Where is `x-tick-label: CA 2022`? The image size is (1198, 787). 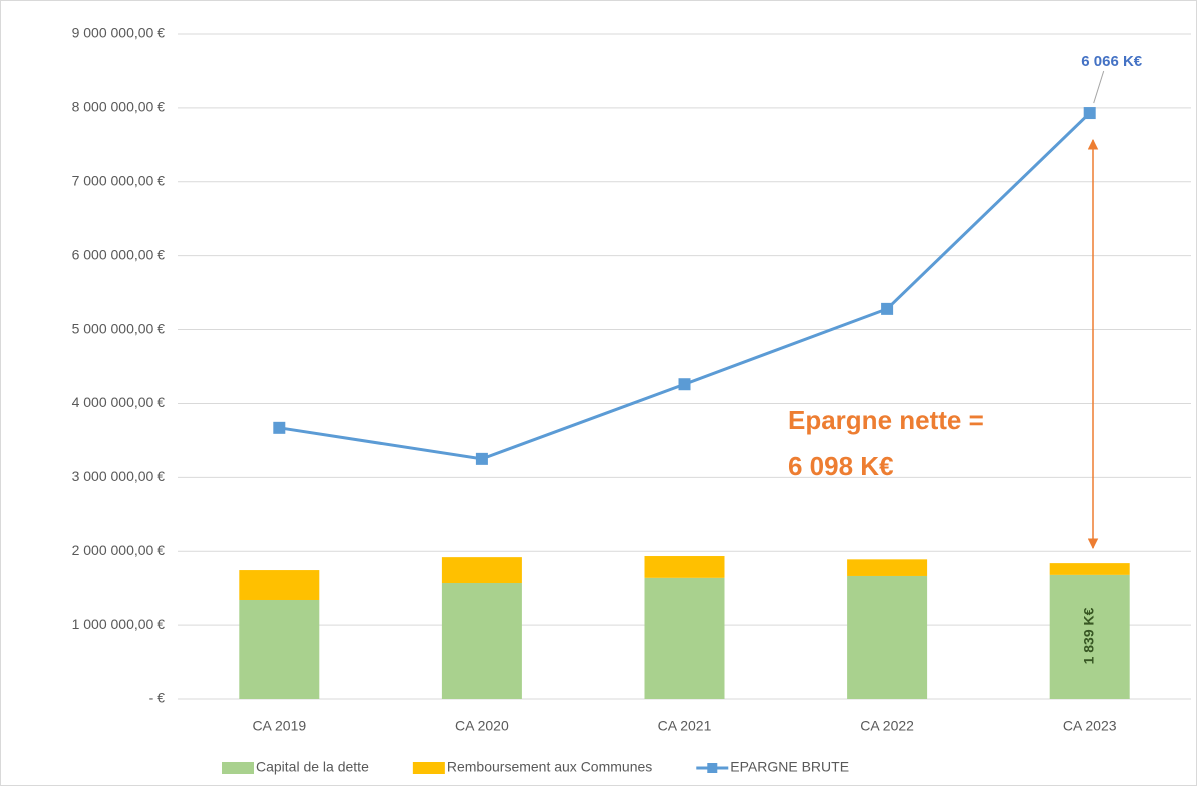
x-tick-label: CA 2022 is located at coordinates (887, 726).